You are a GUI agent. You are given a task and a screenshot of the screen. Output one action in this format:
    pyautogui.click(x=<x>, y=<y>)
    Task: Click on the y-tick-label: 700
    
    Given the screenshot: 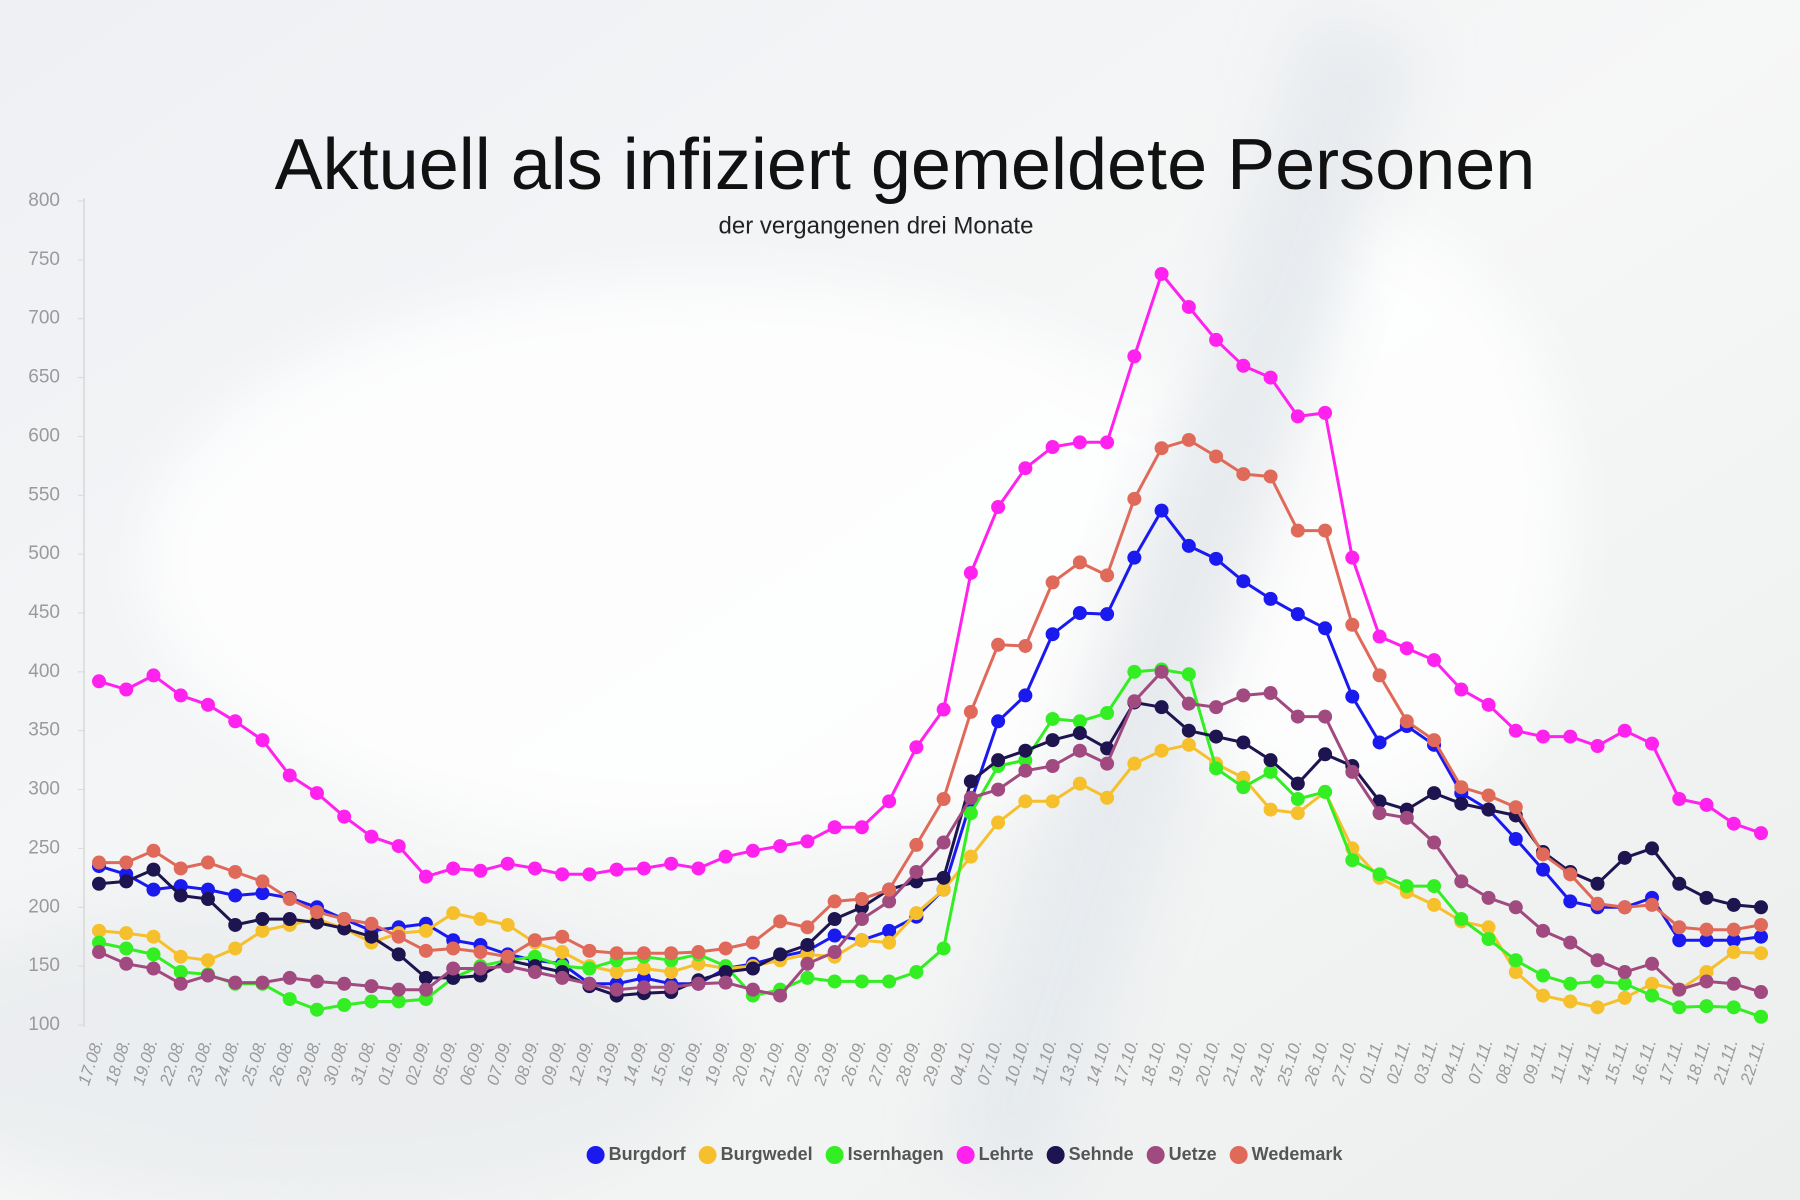 What is the action you would take?
    pyautogui.click(x=44, y=318)
    